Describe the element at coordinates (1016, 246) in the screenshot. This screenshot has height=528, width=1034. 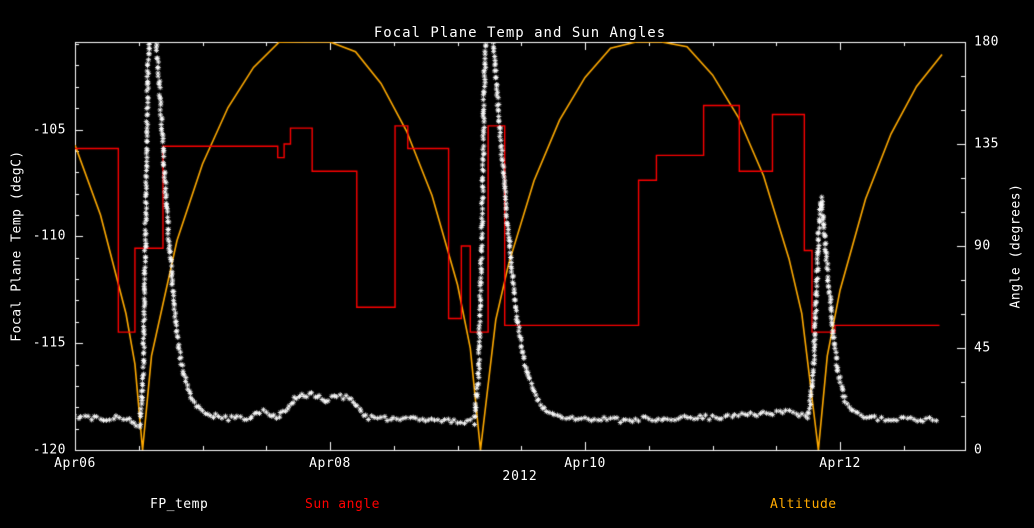
I see `y-axis-label-right: Angle (degrees)` at that location.